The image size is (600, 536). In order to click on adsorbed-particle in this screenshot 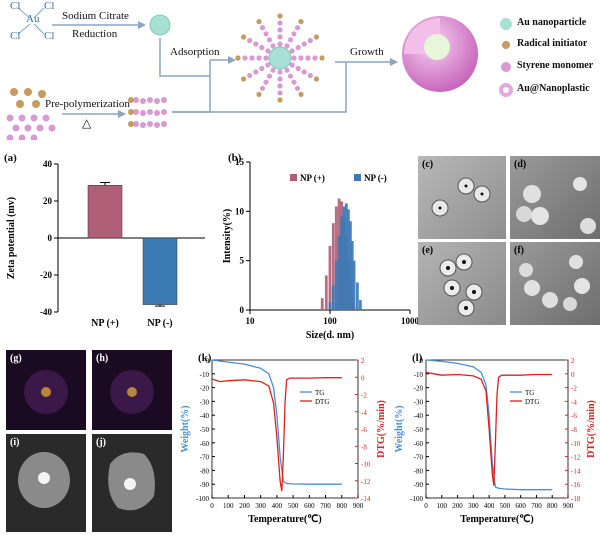, I will do `click(280, 58)`.